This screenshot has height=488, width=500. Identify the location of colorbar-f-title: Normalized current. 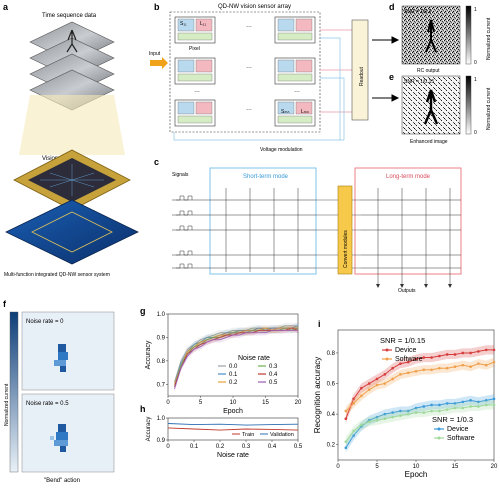
(7, 404).